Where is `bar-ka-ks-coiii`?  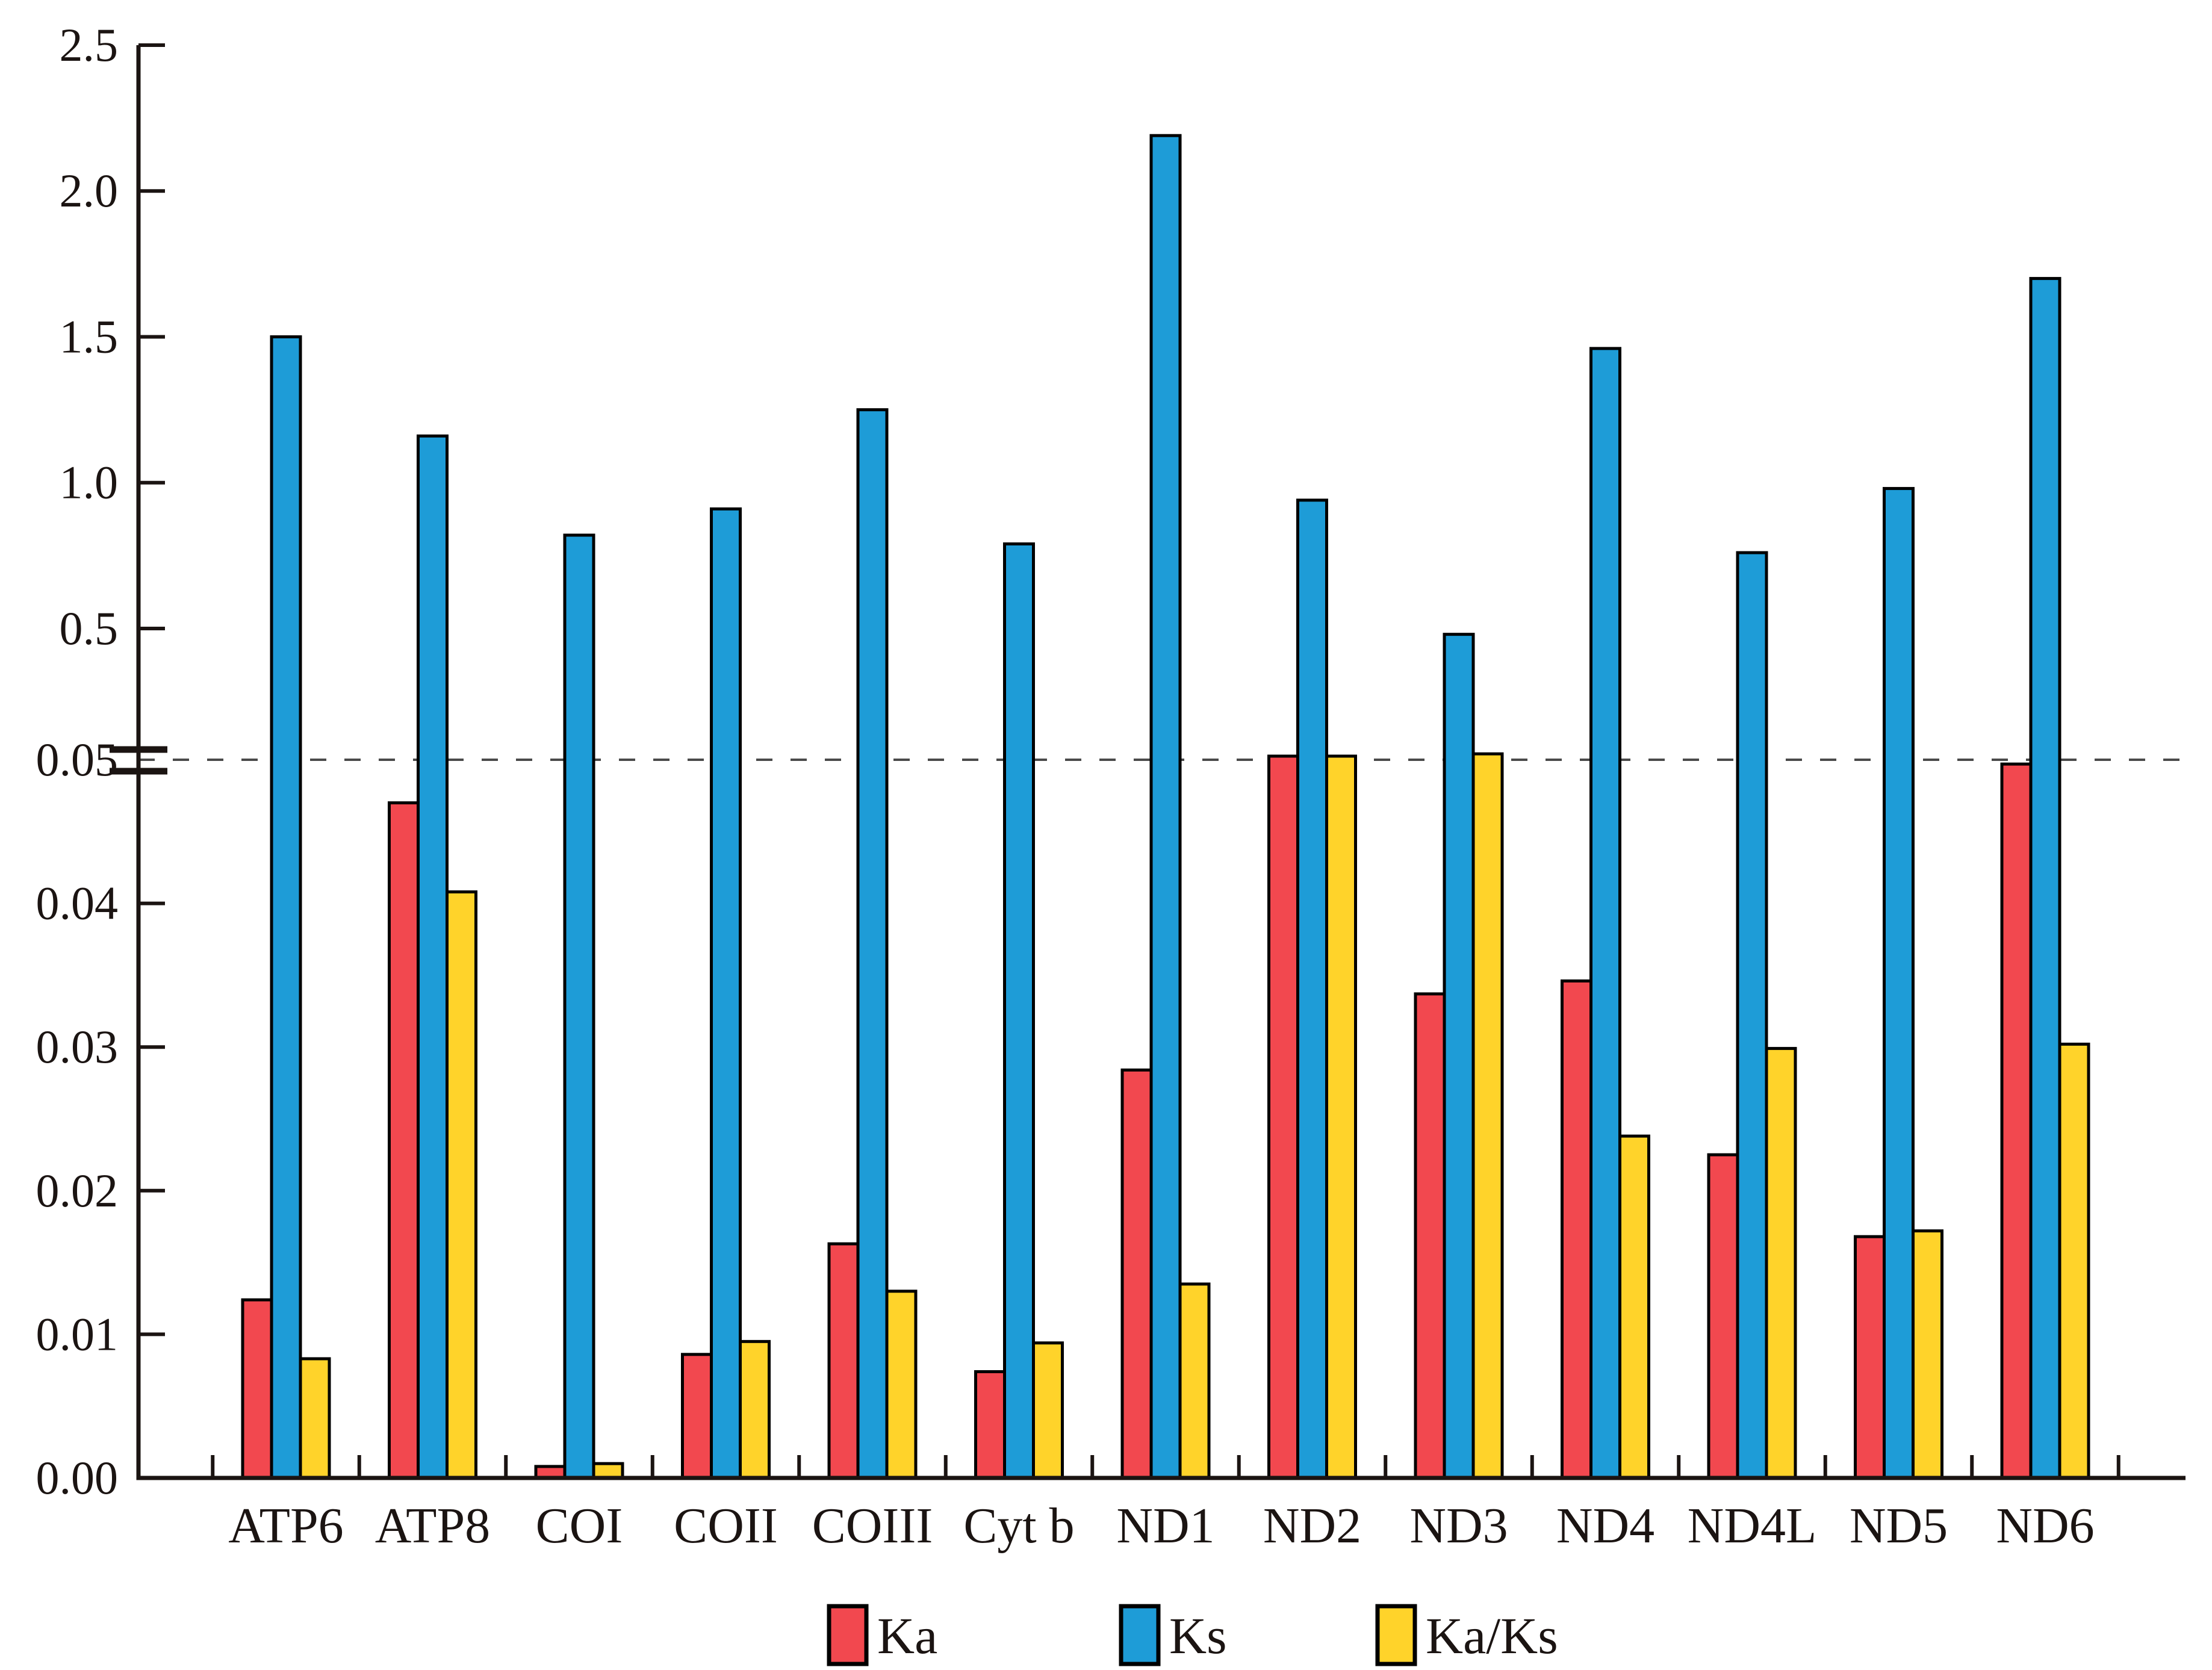
bar-ka-ks-coiii is located at coordinates (901, 1385).